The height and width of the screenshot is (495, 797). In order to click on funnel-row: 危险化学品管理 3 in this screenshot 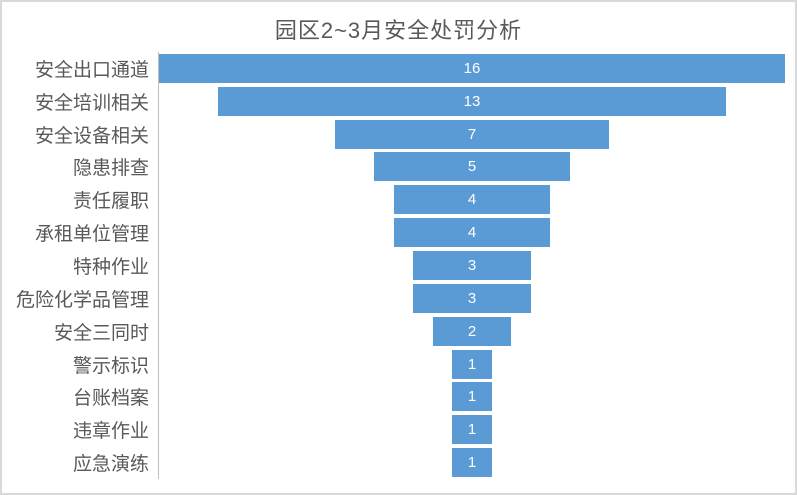, I will do `click(395, 298)`.